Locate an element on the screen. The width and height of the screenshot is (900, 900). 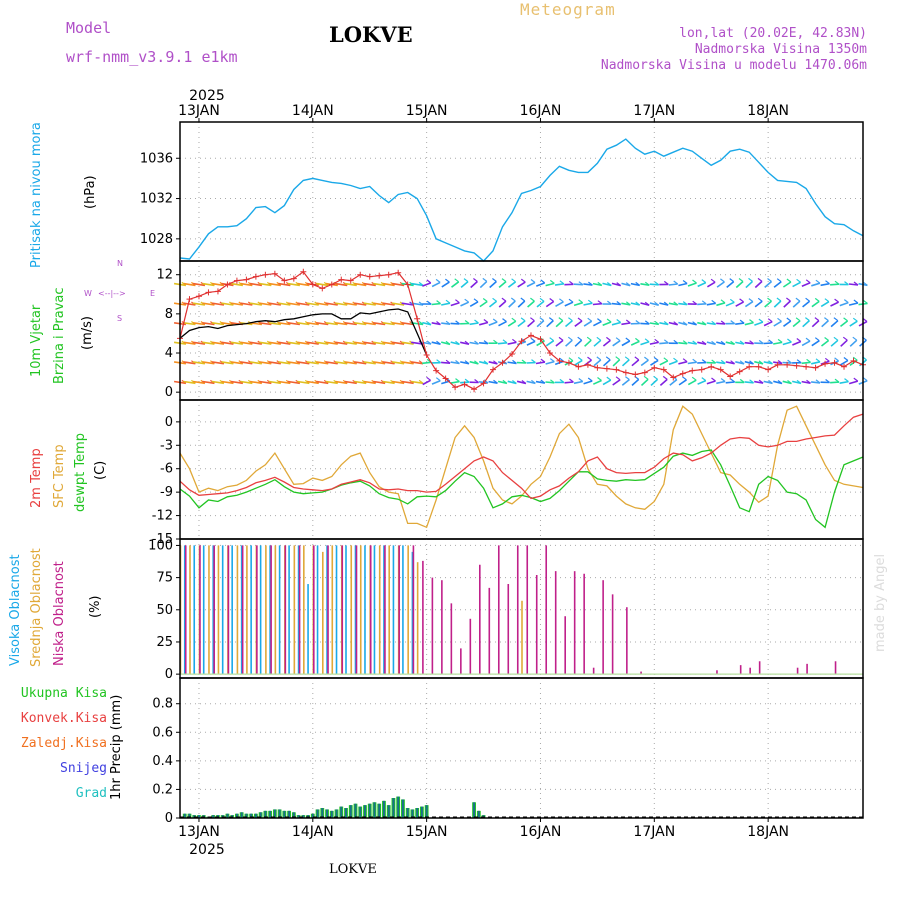
x-top-label-14JAN: 14JAN is located at coordinates (313, 111).